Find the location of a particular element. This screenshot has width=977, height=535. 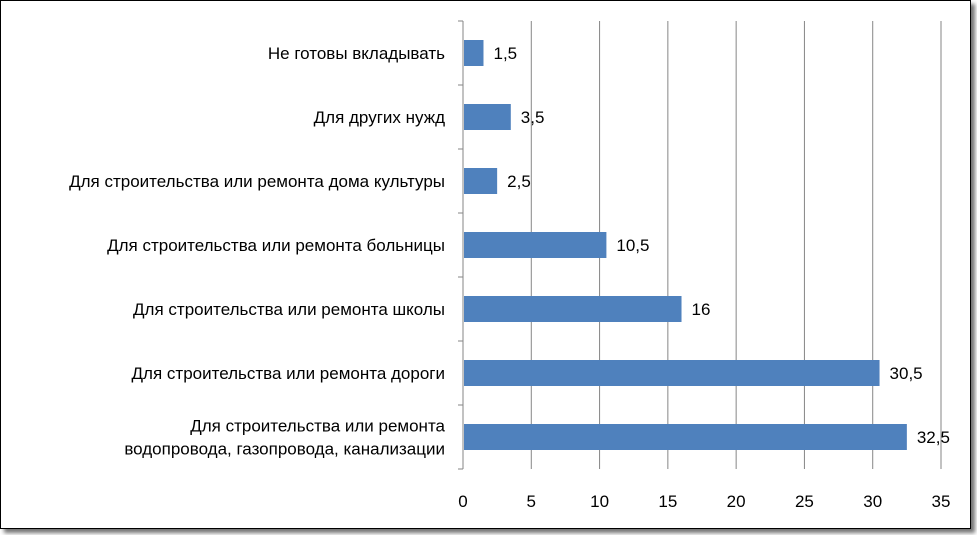

category-label-line: Для других нужд is located at coordinates (379, 117).